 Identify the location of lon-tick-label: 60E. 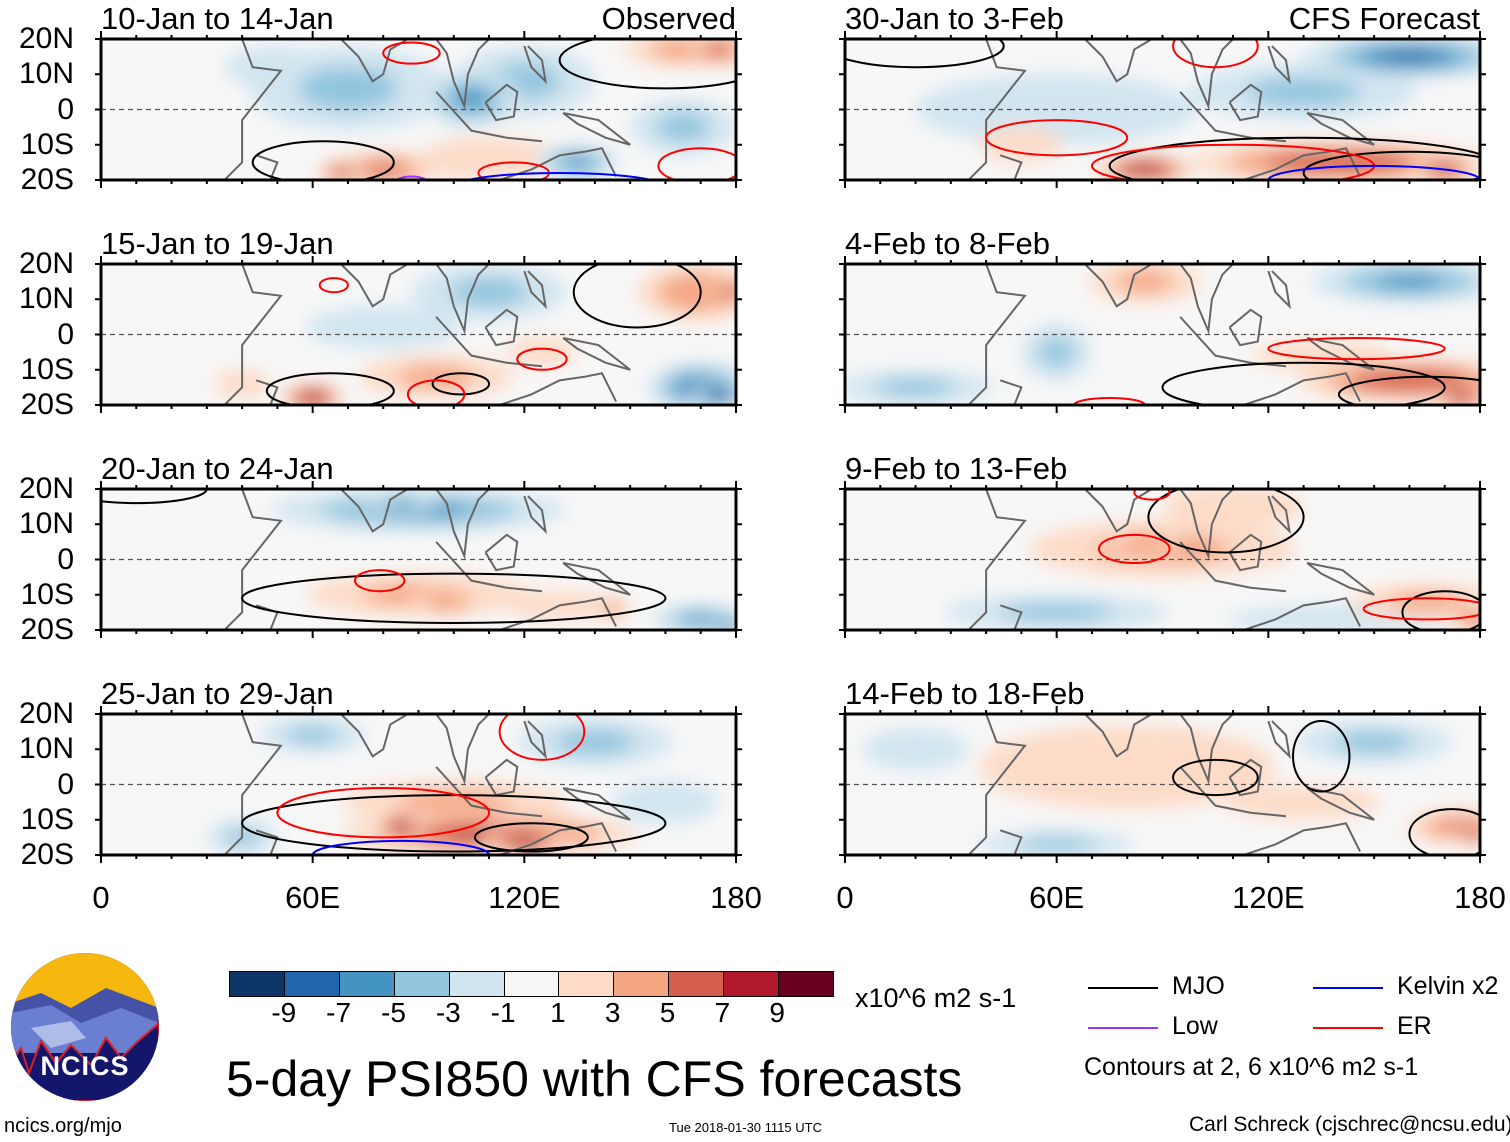
(1057, 897).